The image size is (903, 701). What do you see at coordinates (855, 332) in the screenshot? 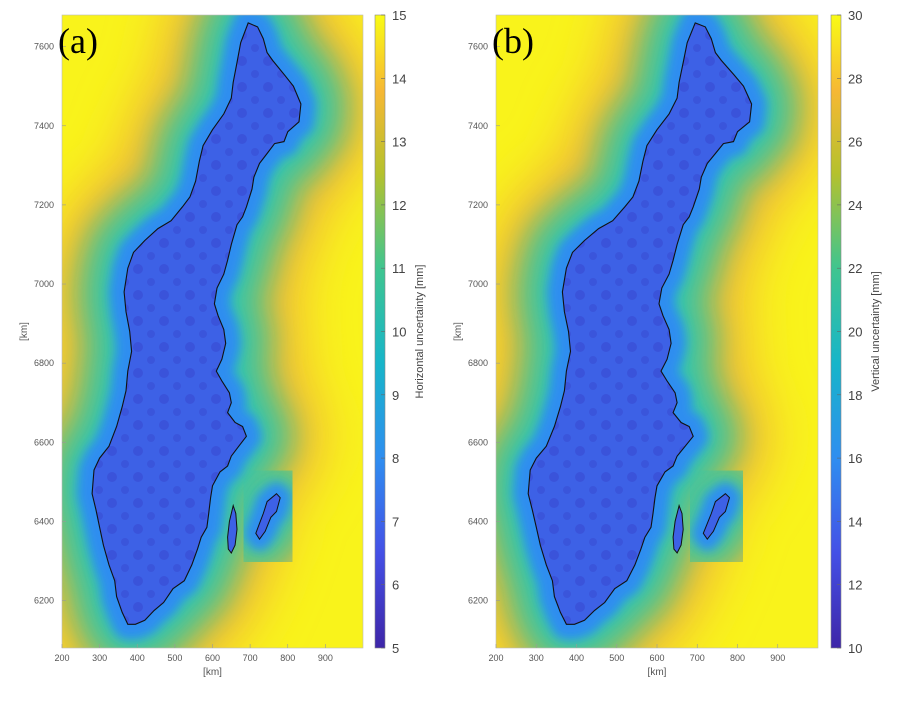
I see `colorbar-tick-label: 20` at bounding box center [855, 332].